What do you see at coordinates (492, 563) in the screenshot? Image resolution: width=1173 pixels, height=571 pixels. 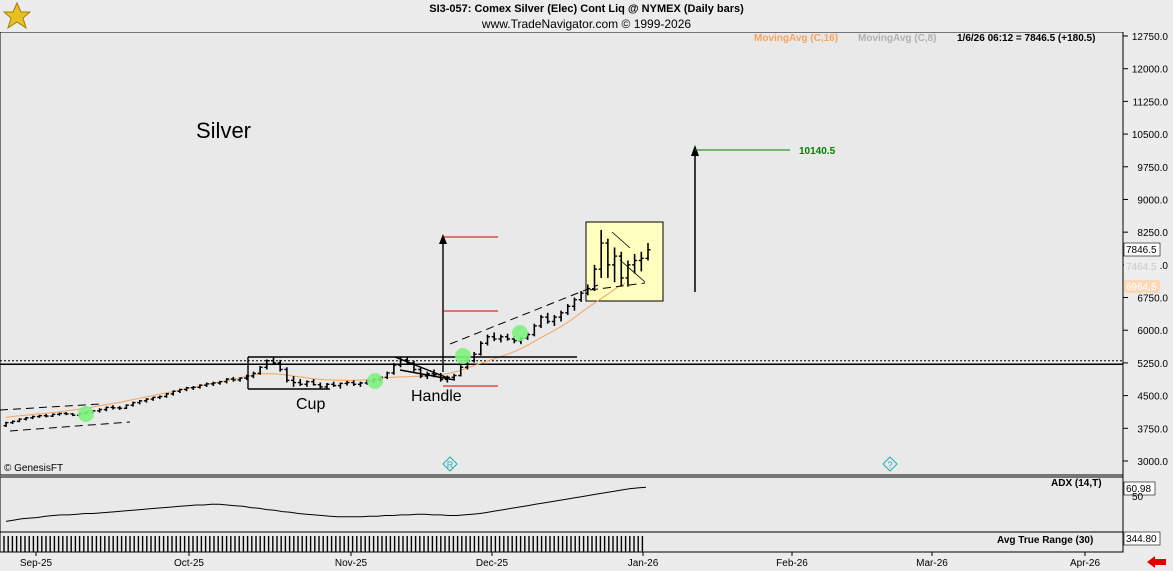 I see `x-tick-label: Dec-25` at bounding box center [492, 563].